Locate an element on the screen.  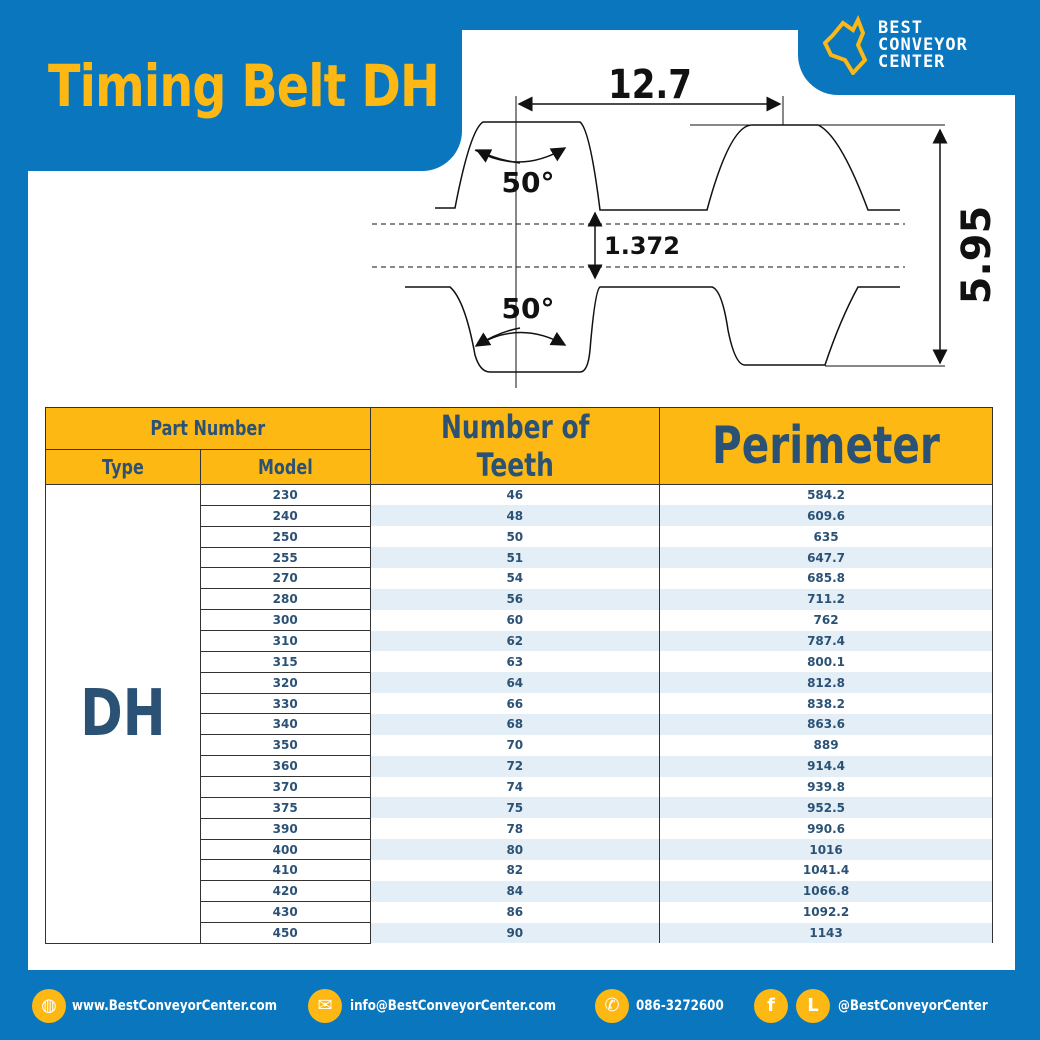
teeth-cell: 90 is located at coordinates (515, 933).